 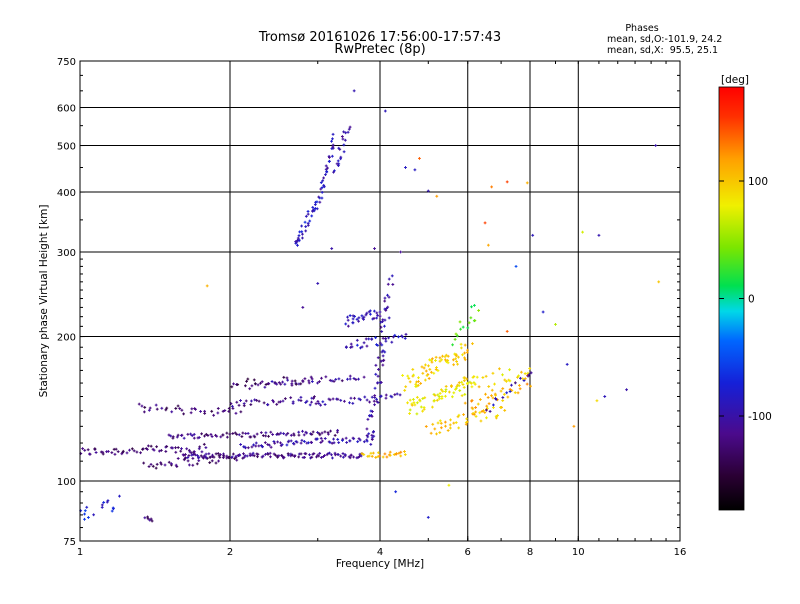 I want to click on x-axis-label: Frequency [MHz], so click(x=380, y=564).